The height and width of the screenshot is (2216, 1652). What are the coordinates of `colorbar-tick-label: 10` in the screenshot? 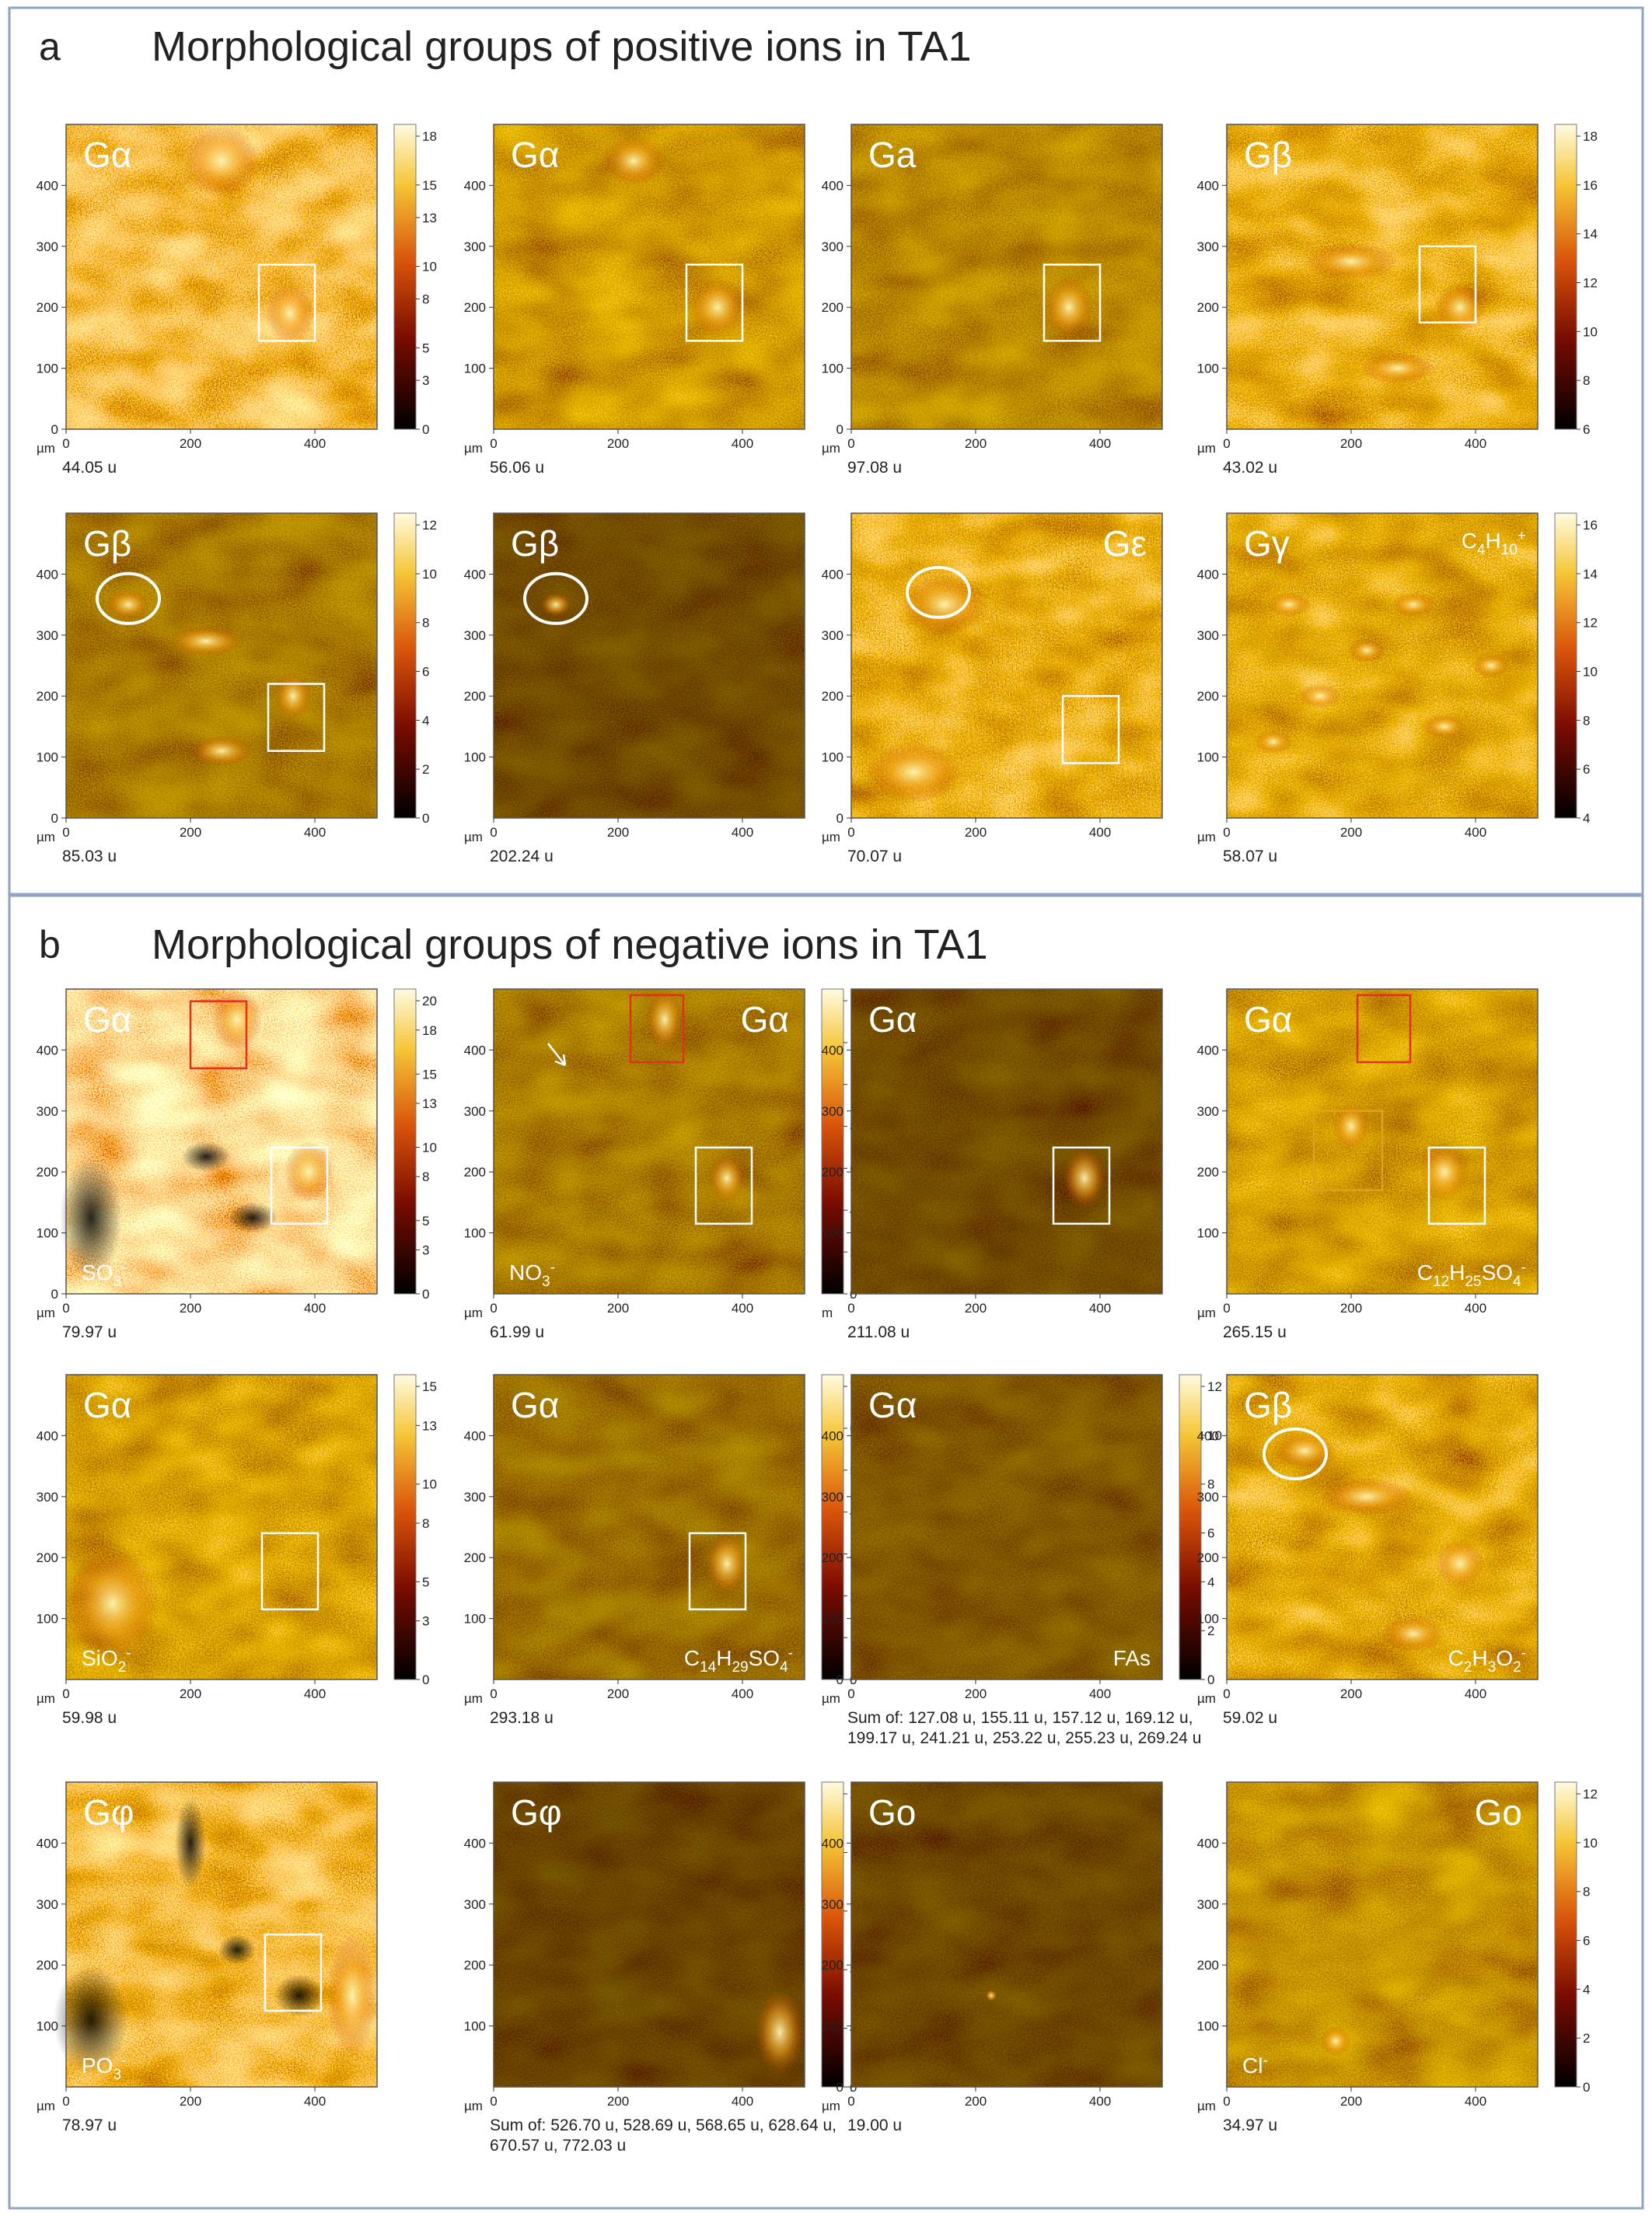 It's located at (1590, 672).